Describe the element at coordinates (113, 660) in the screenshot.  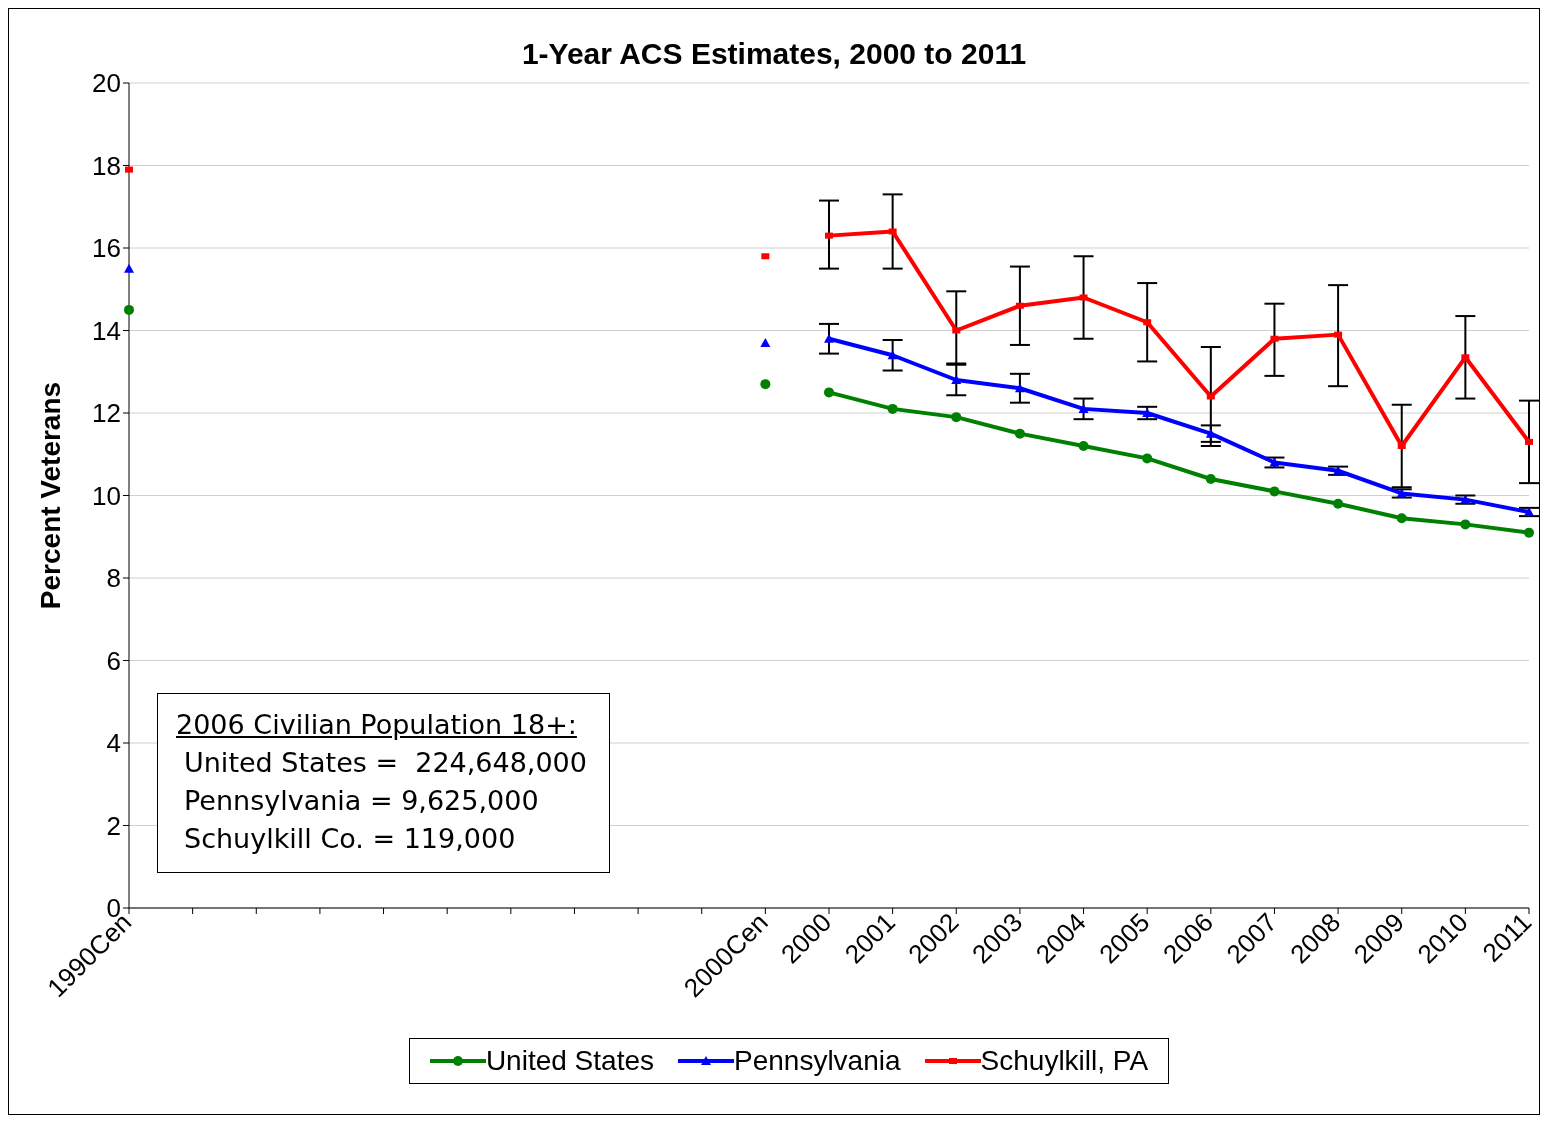
I see `y-tick-label: 6` at that location.